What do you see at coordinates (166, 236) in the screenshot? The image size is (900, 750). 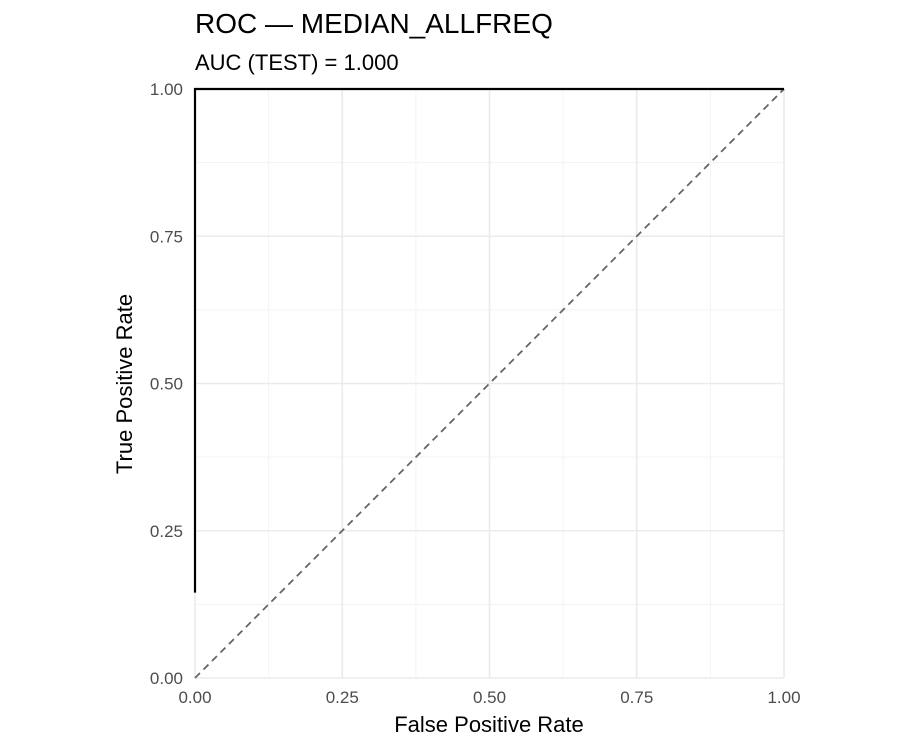 I see `y-tick-label: 0.75` at bounding box center [166, 236].